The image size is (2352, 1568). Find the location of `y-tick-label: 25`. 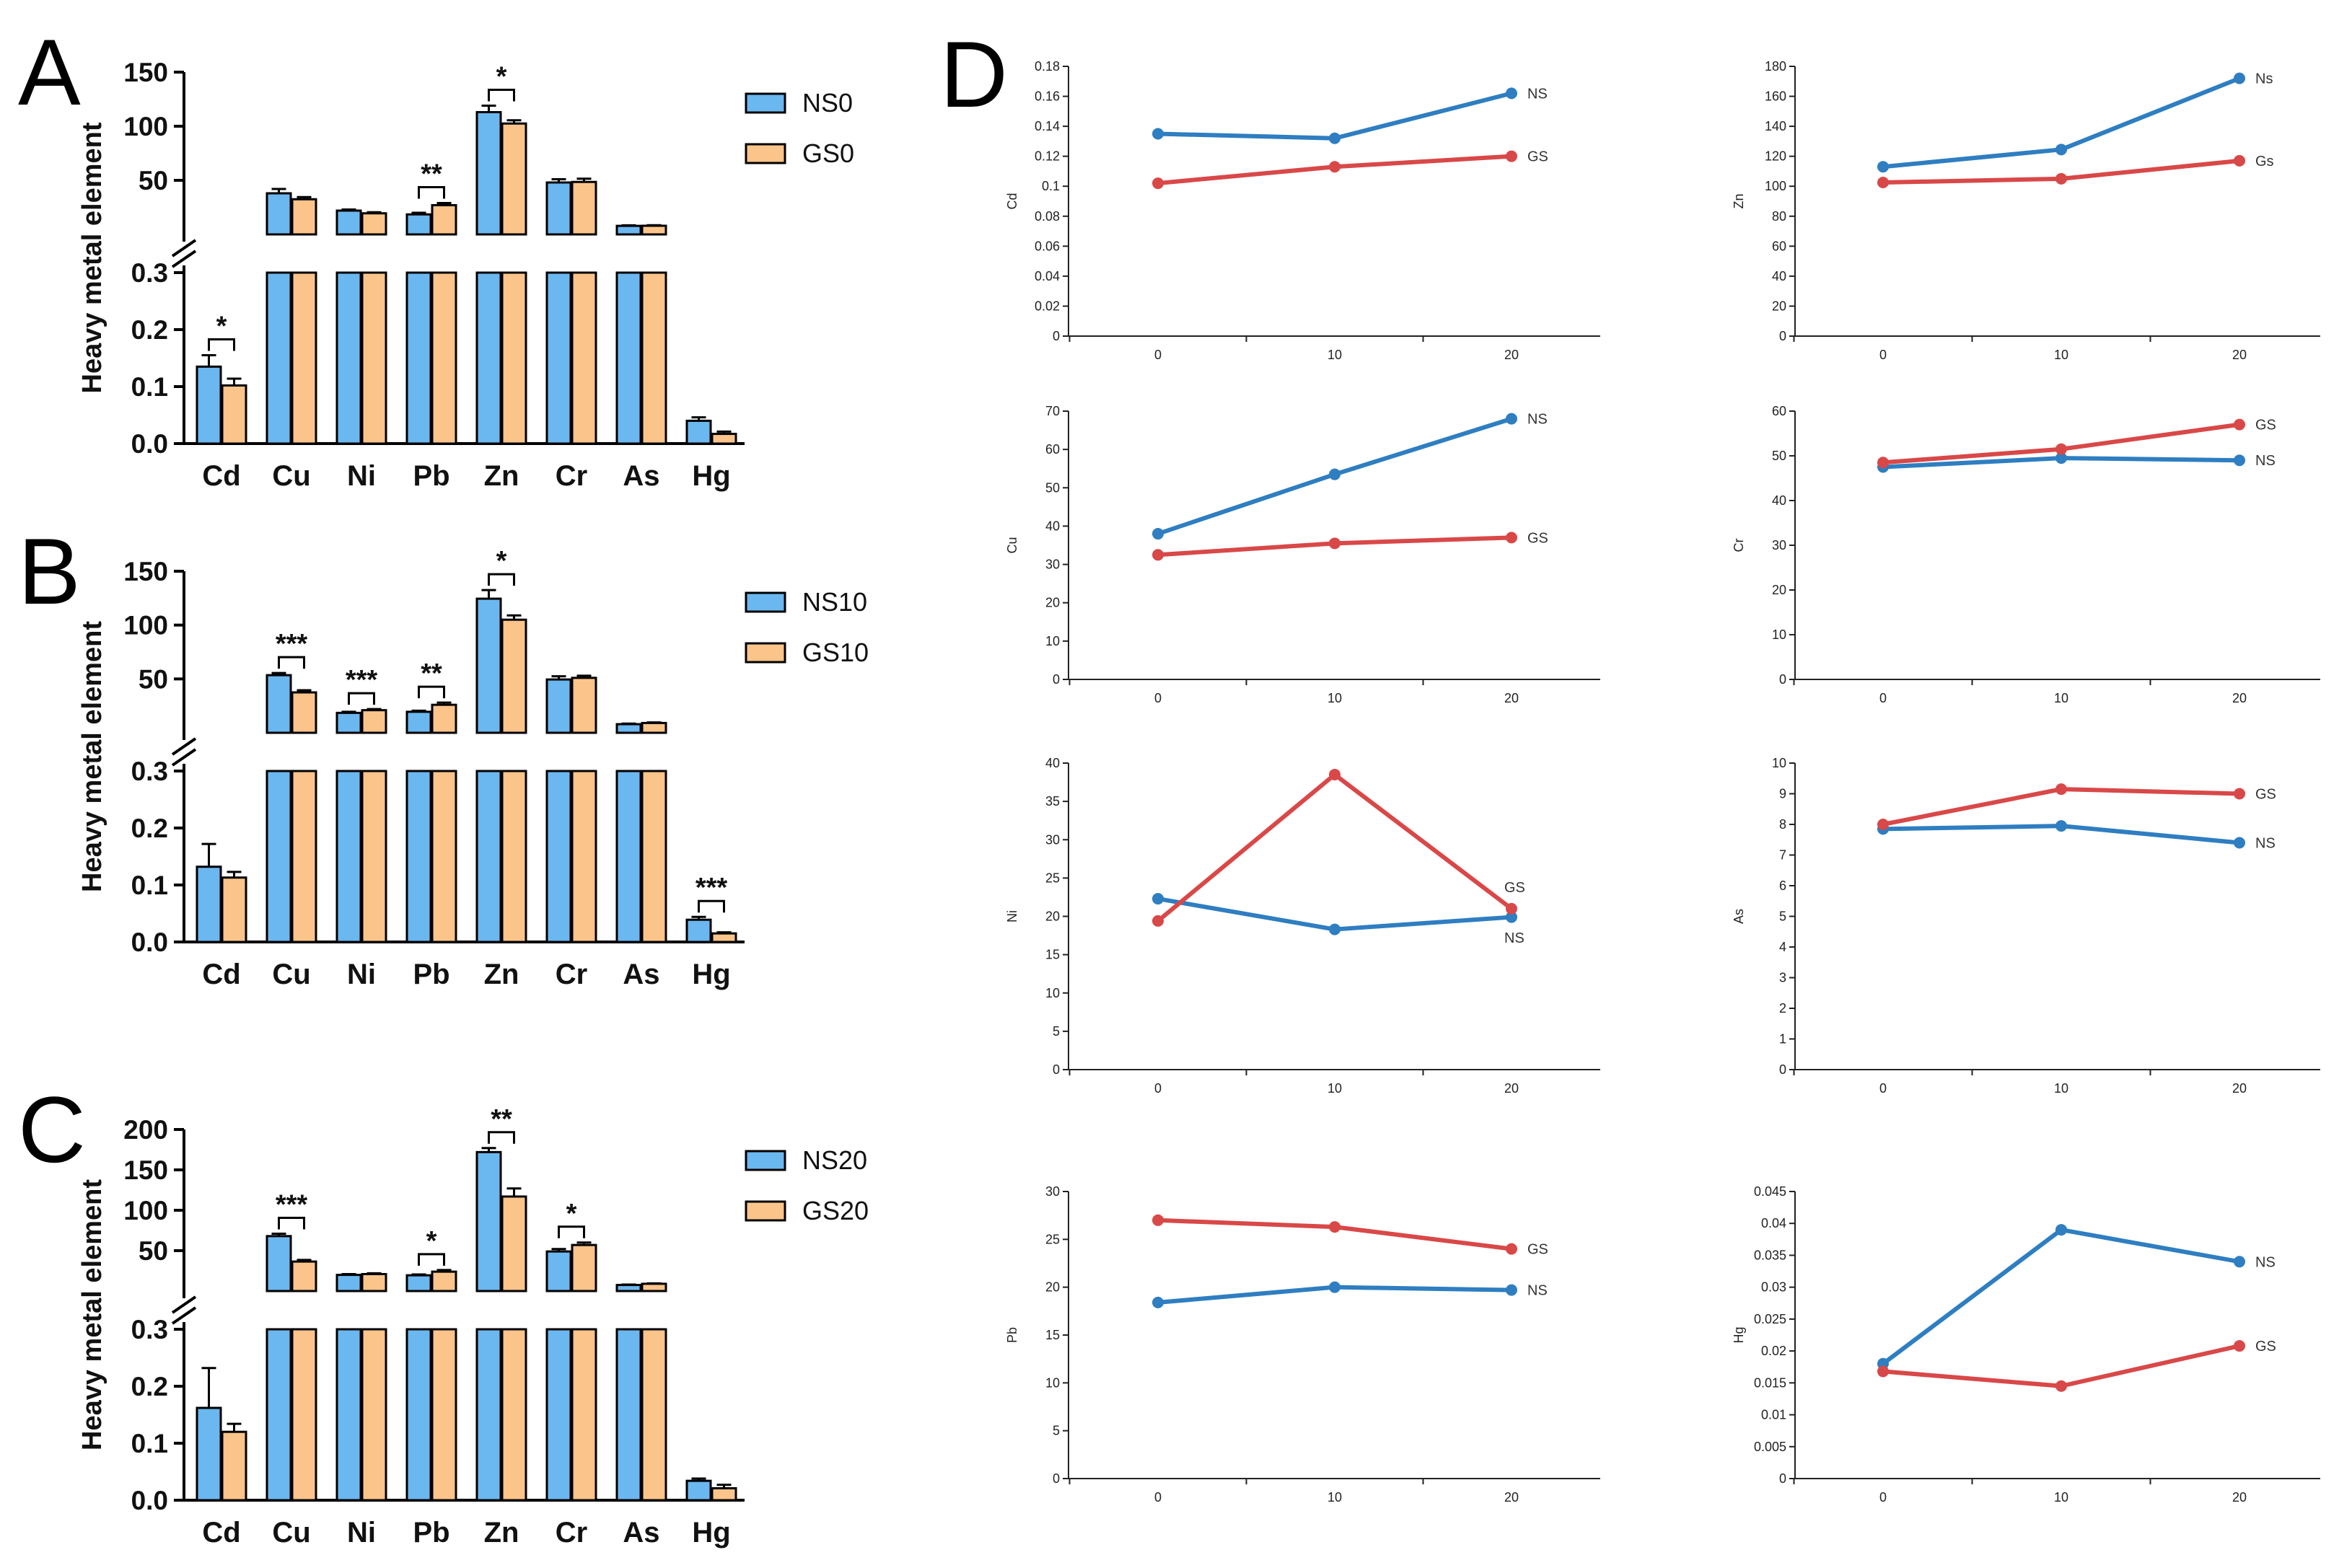

y-tick-label: 25 is located at coordinates (1052, 1239).